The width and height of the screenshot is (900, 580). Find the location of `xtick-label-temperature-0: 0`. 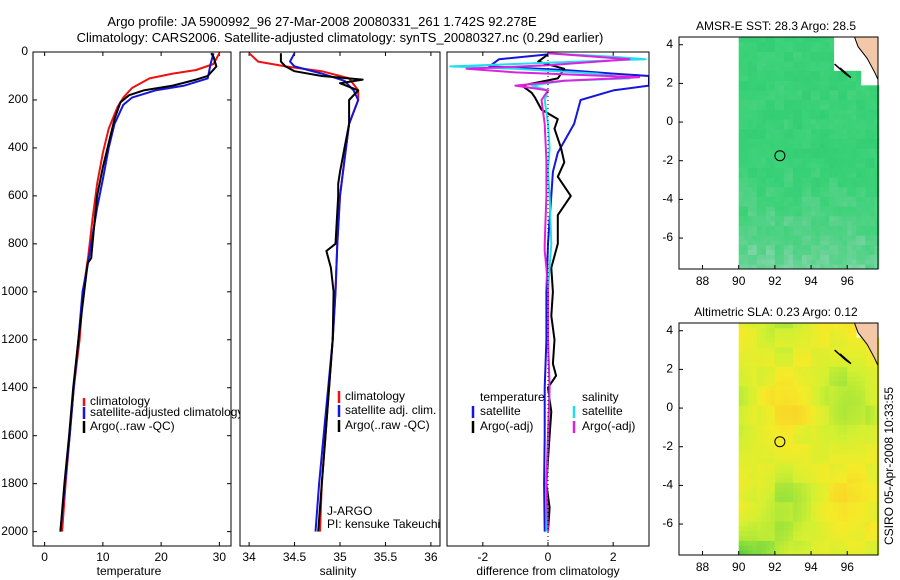

xtick-label-temperature-0: 0 is located at coordinates (44, 557).